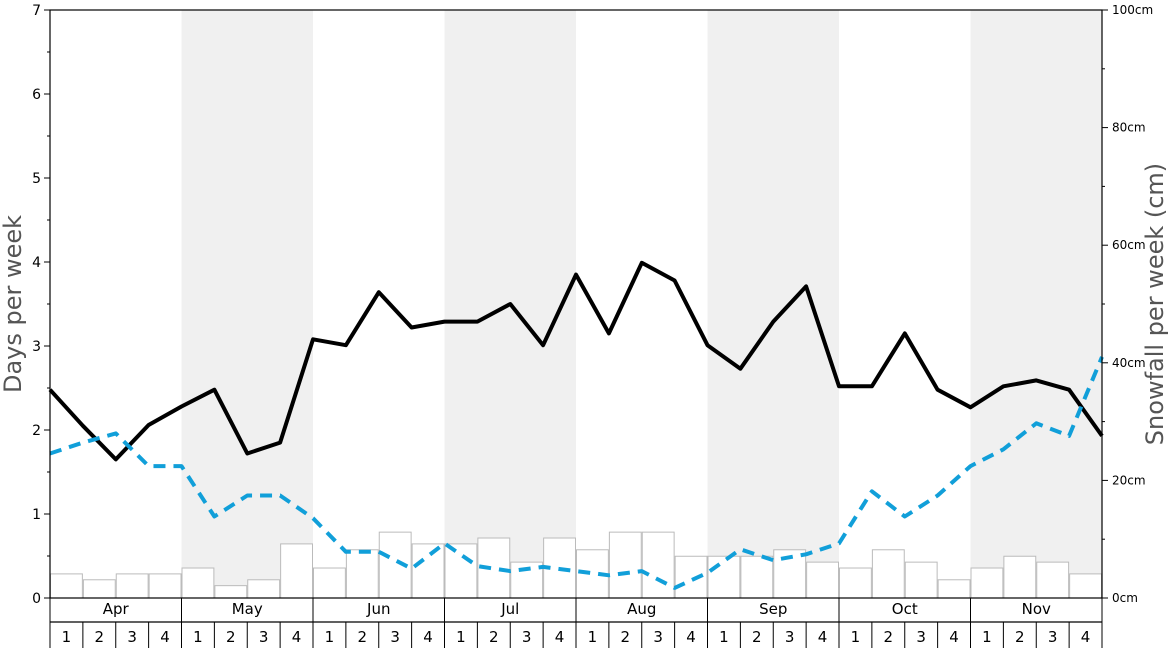 This screenshot has width=1168, height=648. I want to click on month-label: Sep, so click(773, 609).